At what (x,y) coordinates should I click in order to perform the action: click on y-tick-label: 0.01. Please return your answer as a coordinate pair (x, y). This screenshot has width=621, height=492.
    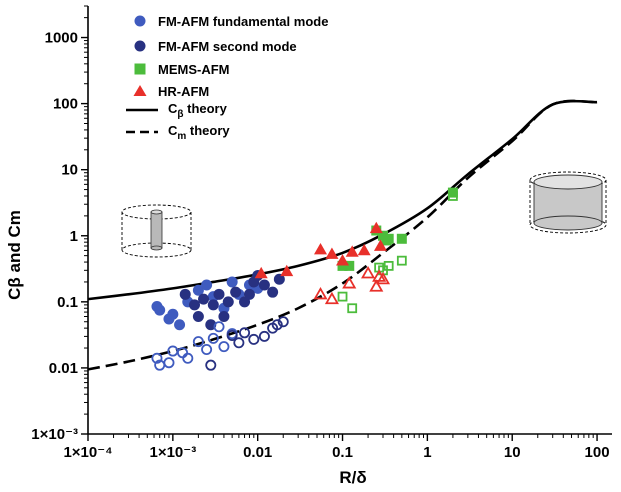
    Looking at the image, I should click on (63, 368).